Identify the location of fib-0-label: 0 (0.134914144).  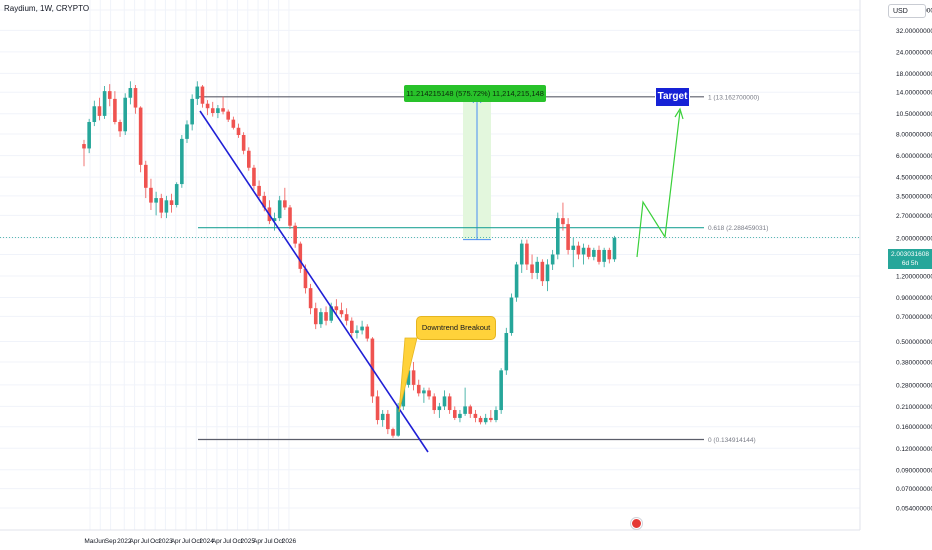
(732, 440).